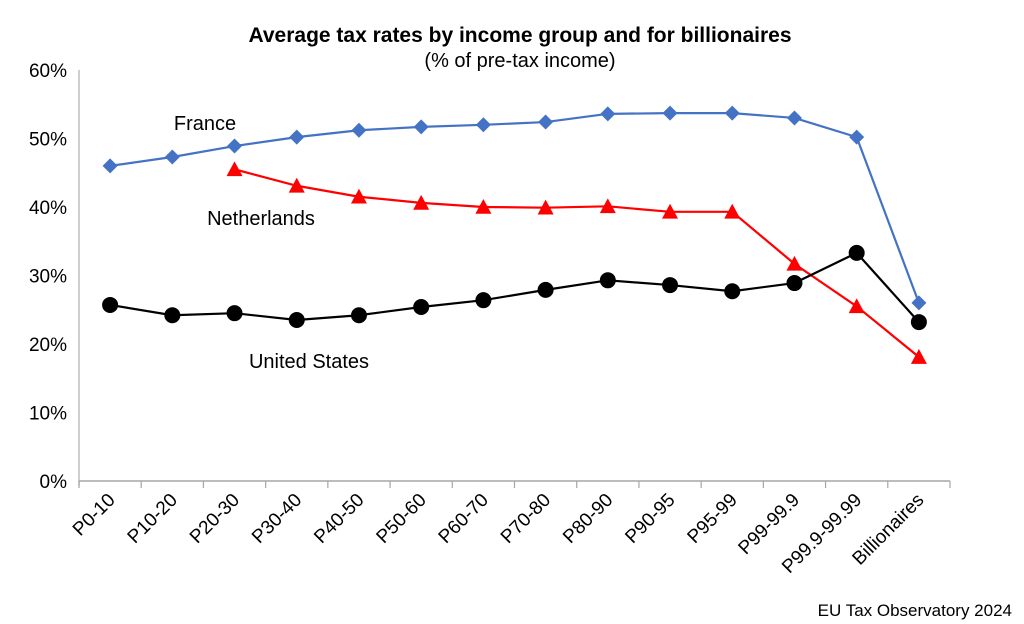 This screenshot has height=624, width=1024. I want to click on annotation-france: France, so click(205, 124).